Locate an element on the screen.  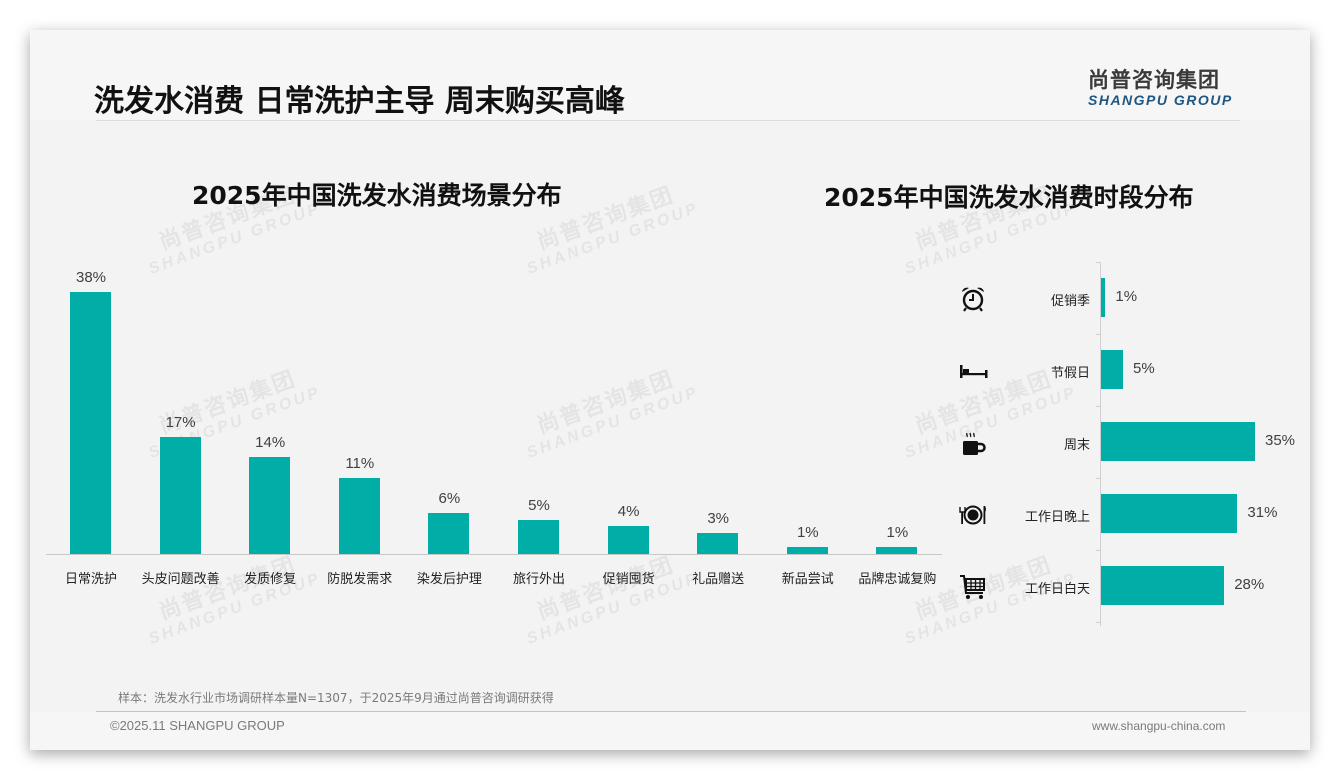
bar-row: 工作日白天 28% is located at coordinates (1120, 586).